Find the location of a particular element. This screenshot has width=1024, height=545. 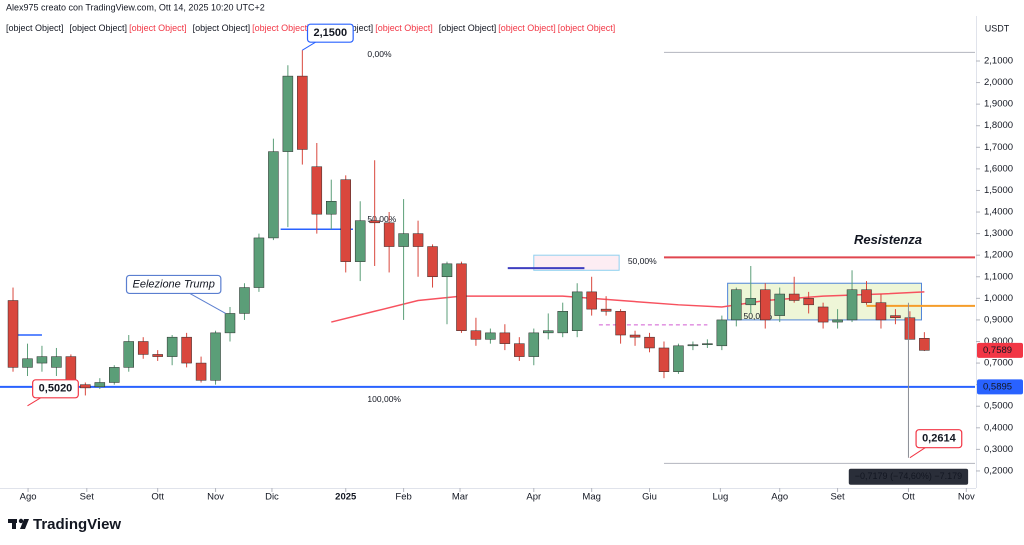

y-tick-label: 0,8000 is located at coordinates (998, 341).